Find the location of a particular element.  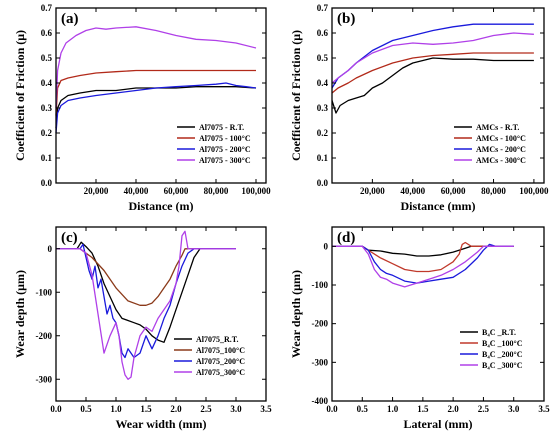

legend-entry: Al7075 - 300°C is located at coordinates (225, 160).